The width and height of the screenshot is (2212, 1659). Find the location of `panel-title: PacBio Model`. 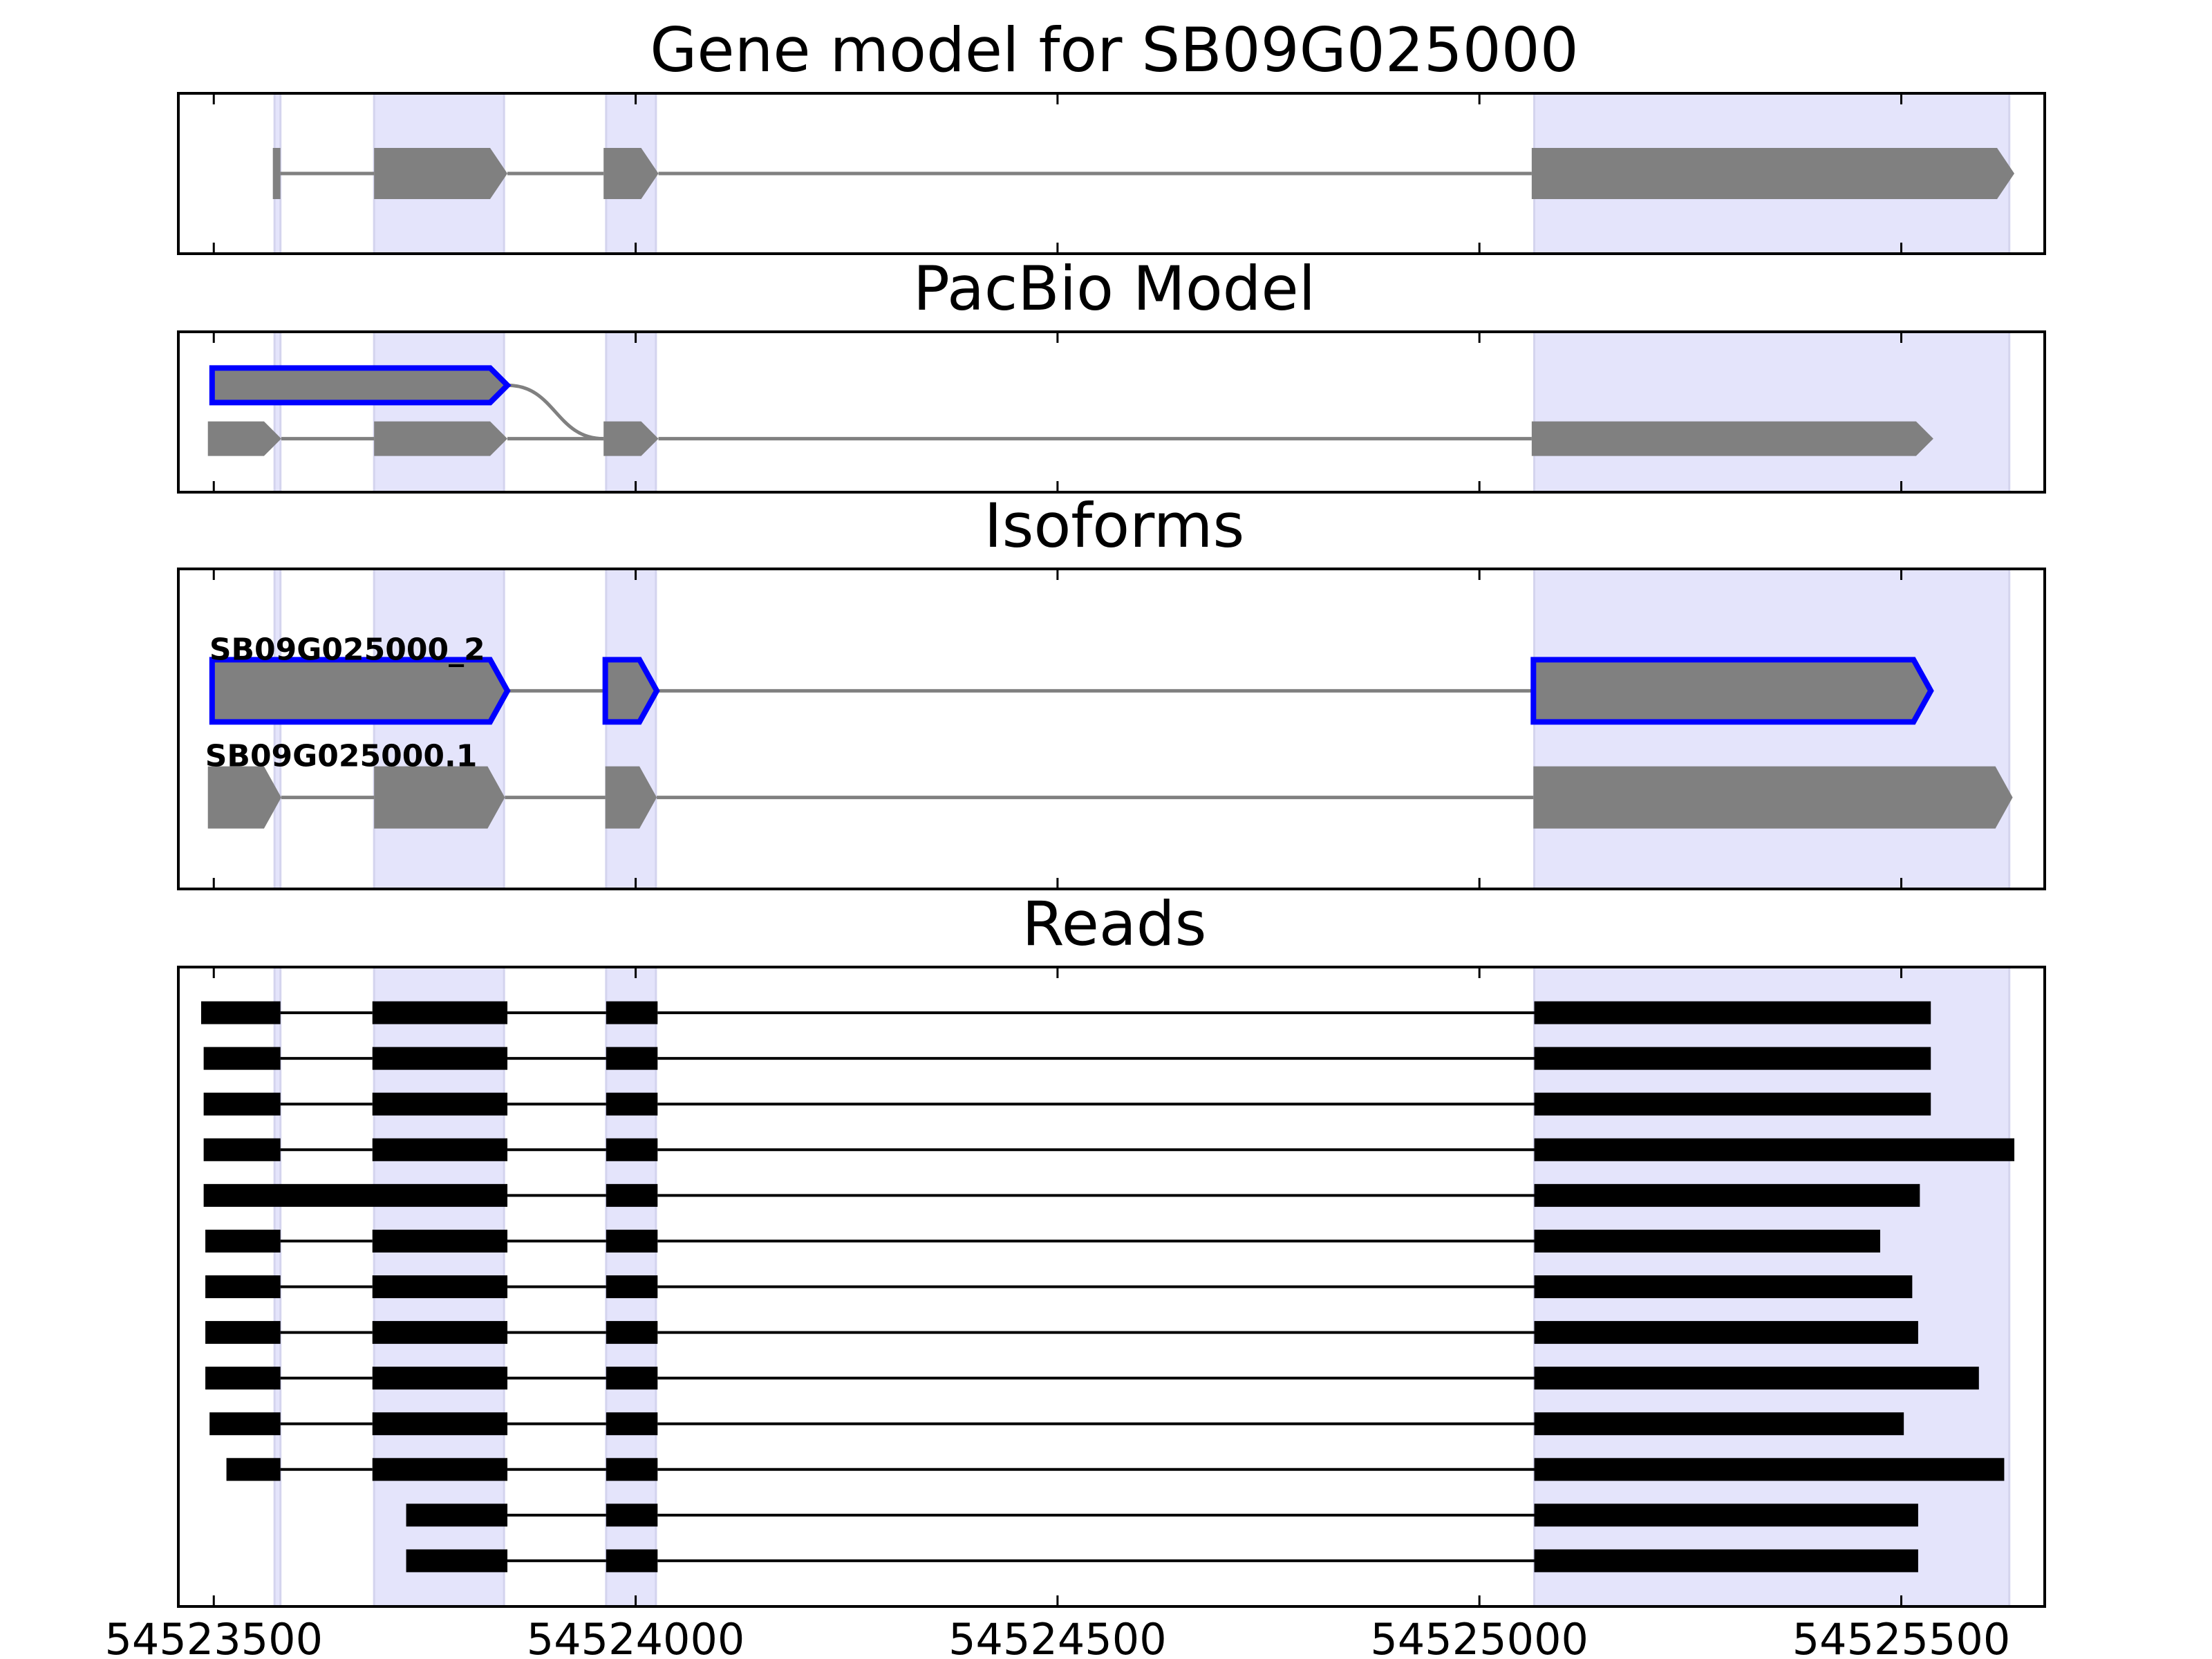

panel-title: PacBio Model is located at coordinates (1114, 289).